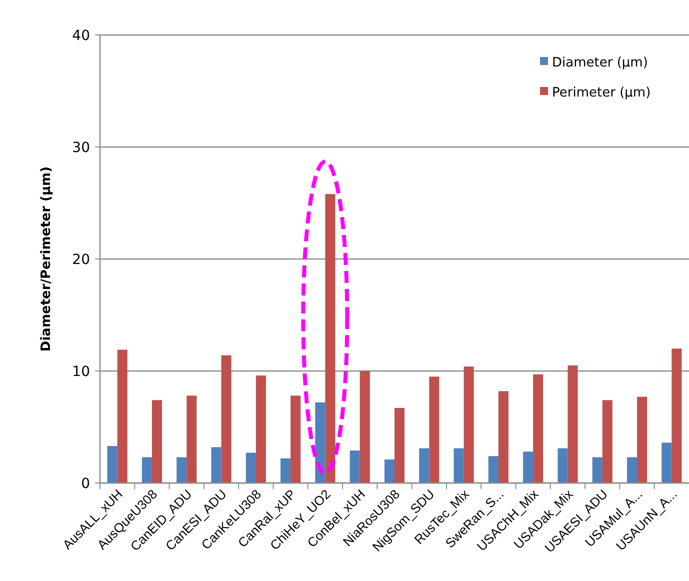 The width and height of the screenshot is (689, 581). I want to click on y-tick-label: 0, so click(85, 484).